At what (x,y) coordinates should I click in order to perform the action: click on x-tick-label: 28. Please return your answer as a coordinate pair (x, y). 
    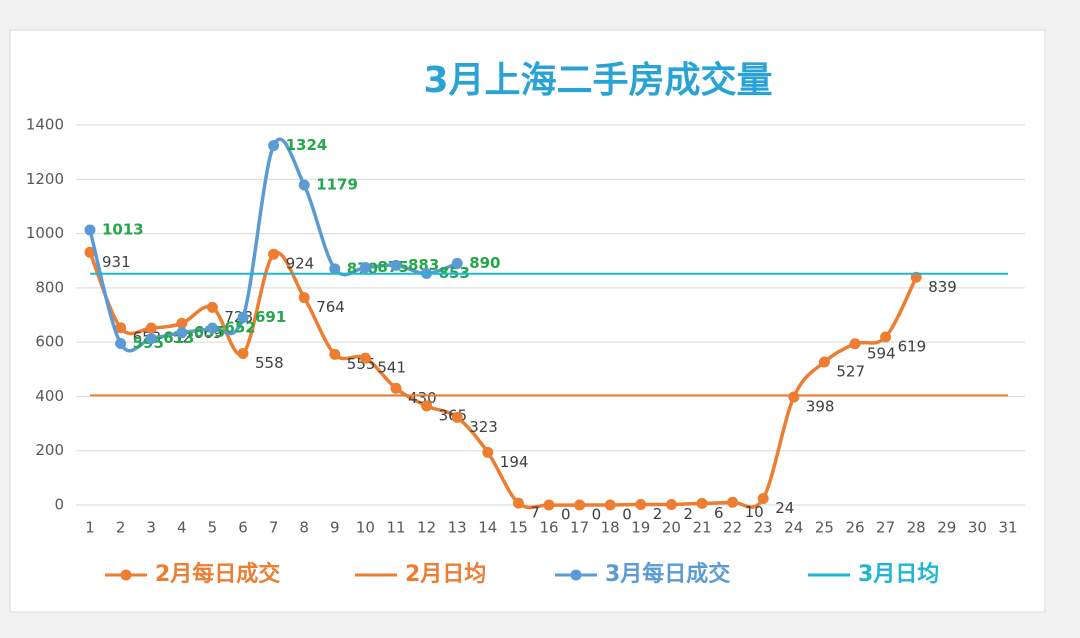
    Looking at the image, I should click on (916, 528).